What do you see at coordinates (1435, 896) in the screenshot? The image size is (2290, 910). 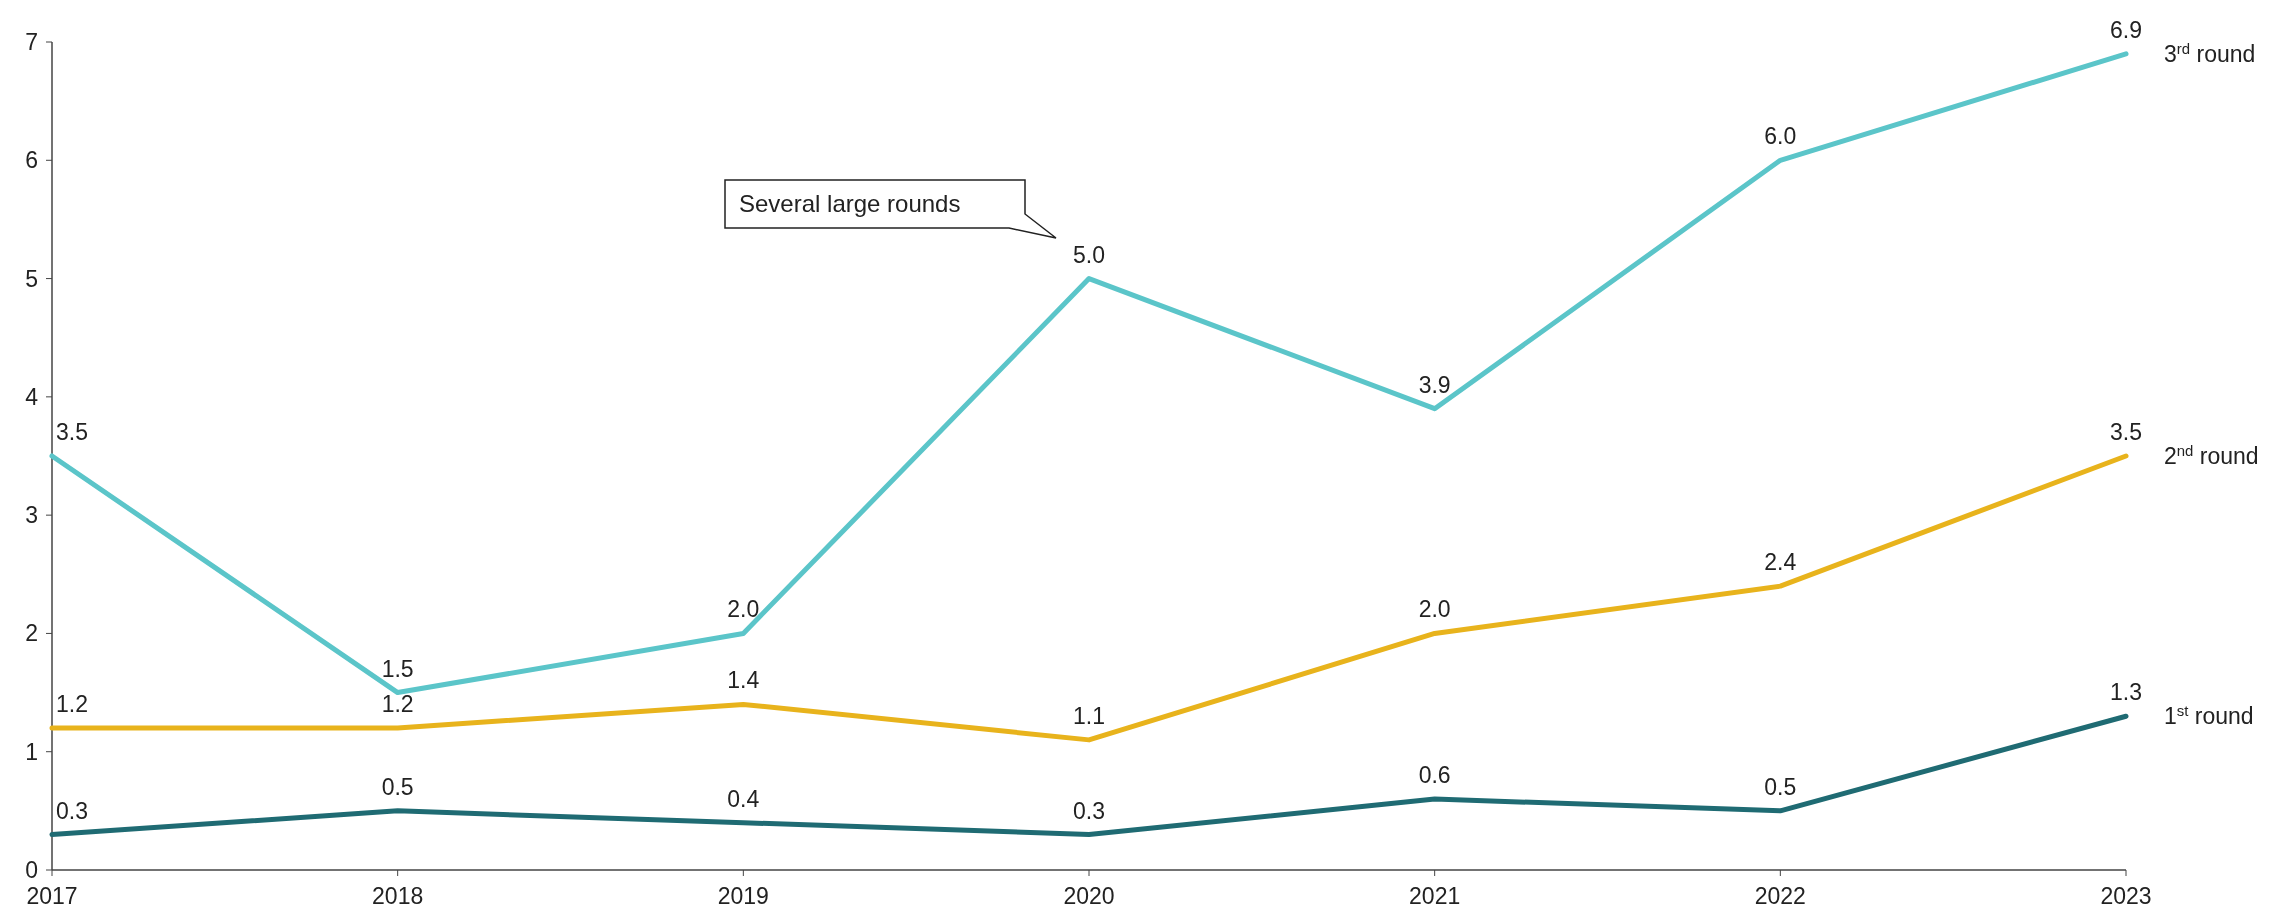 I see `x-tick-label: 2021` at bounding box center [1435, 896].